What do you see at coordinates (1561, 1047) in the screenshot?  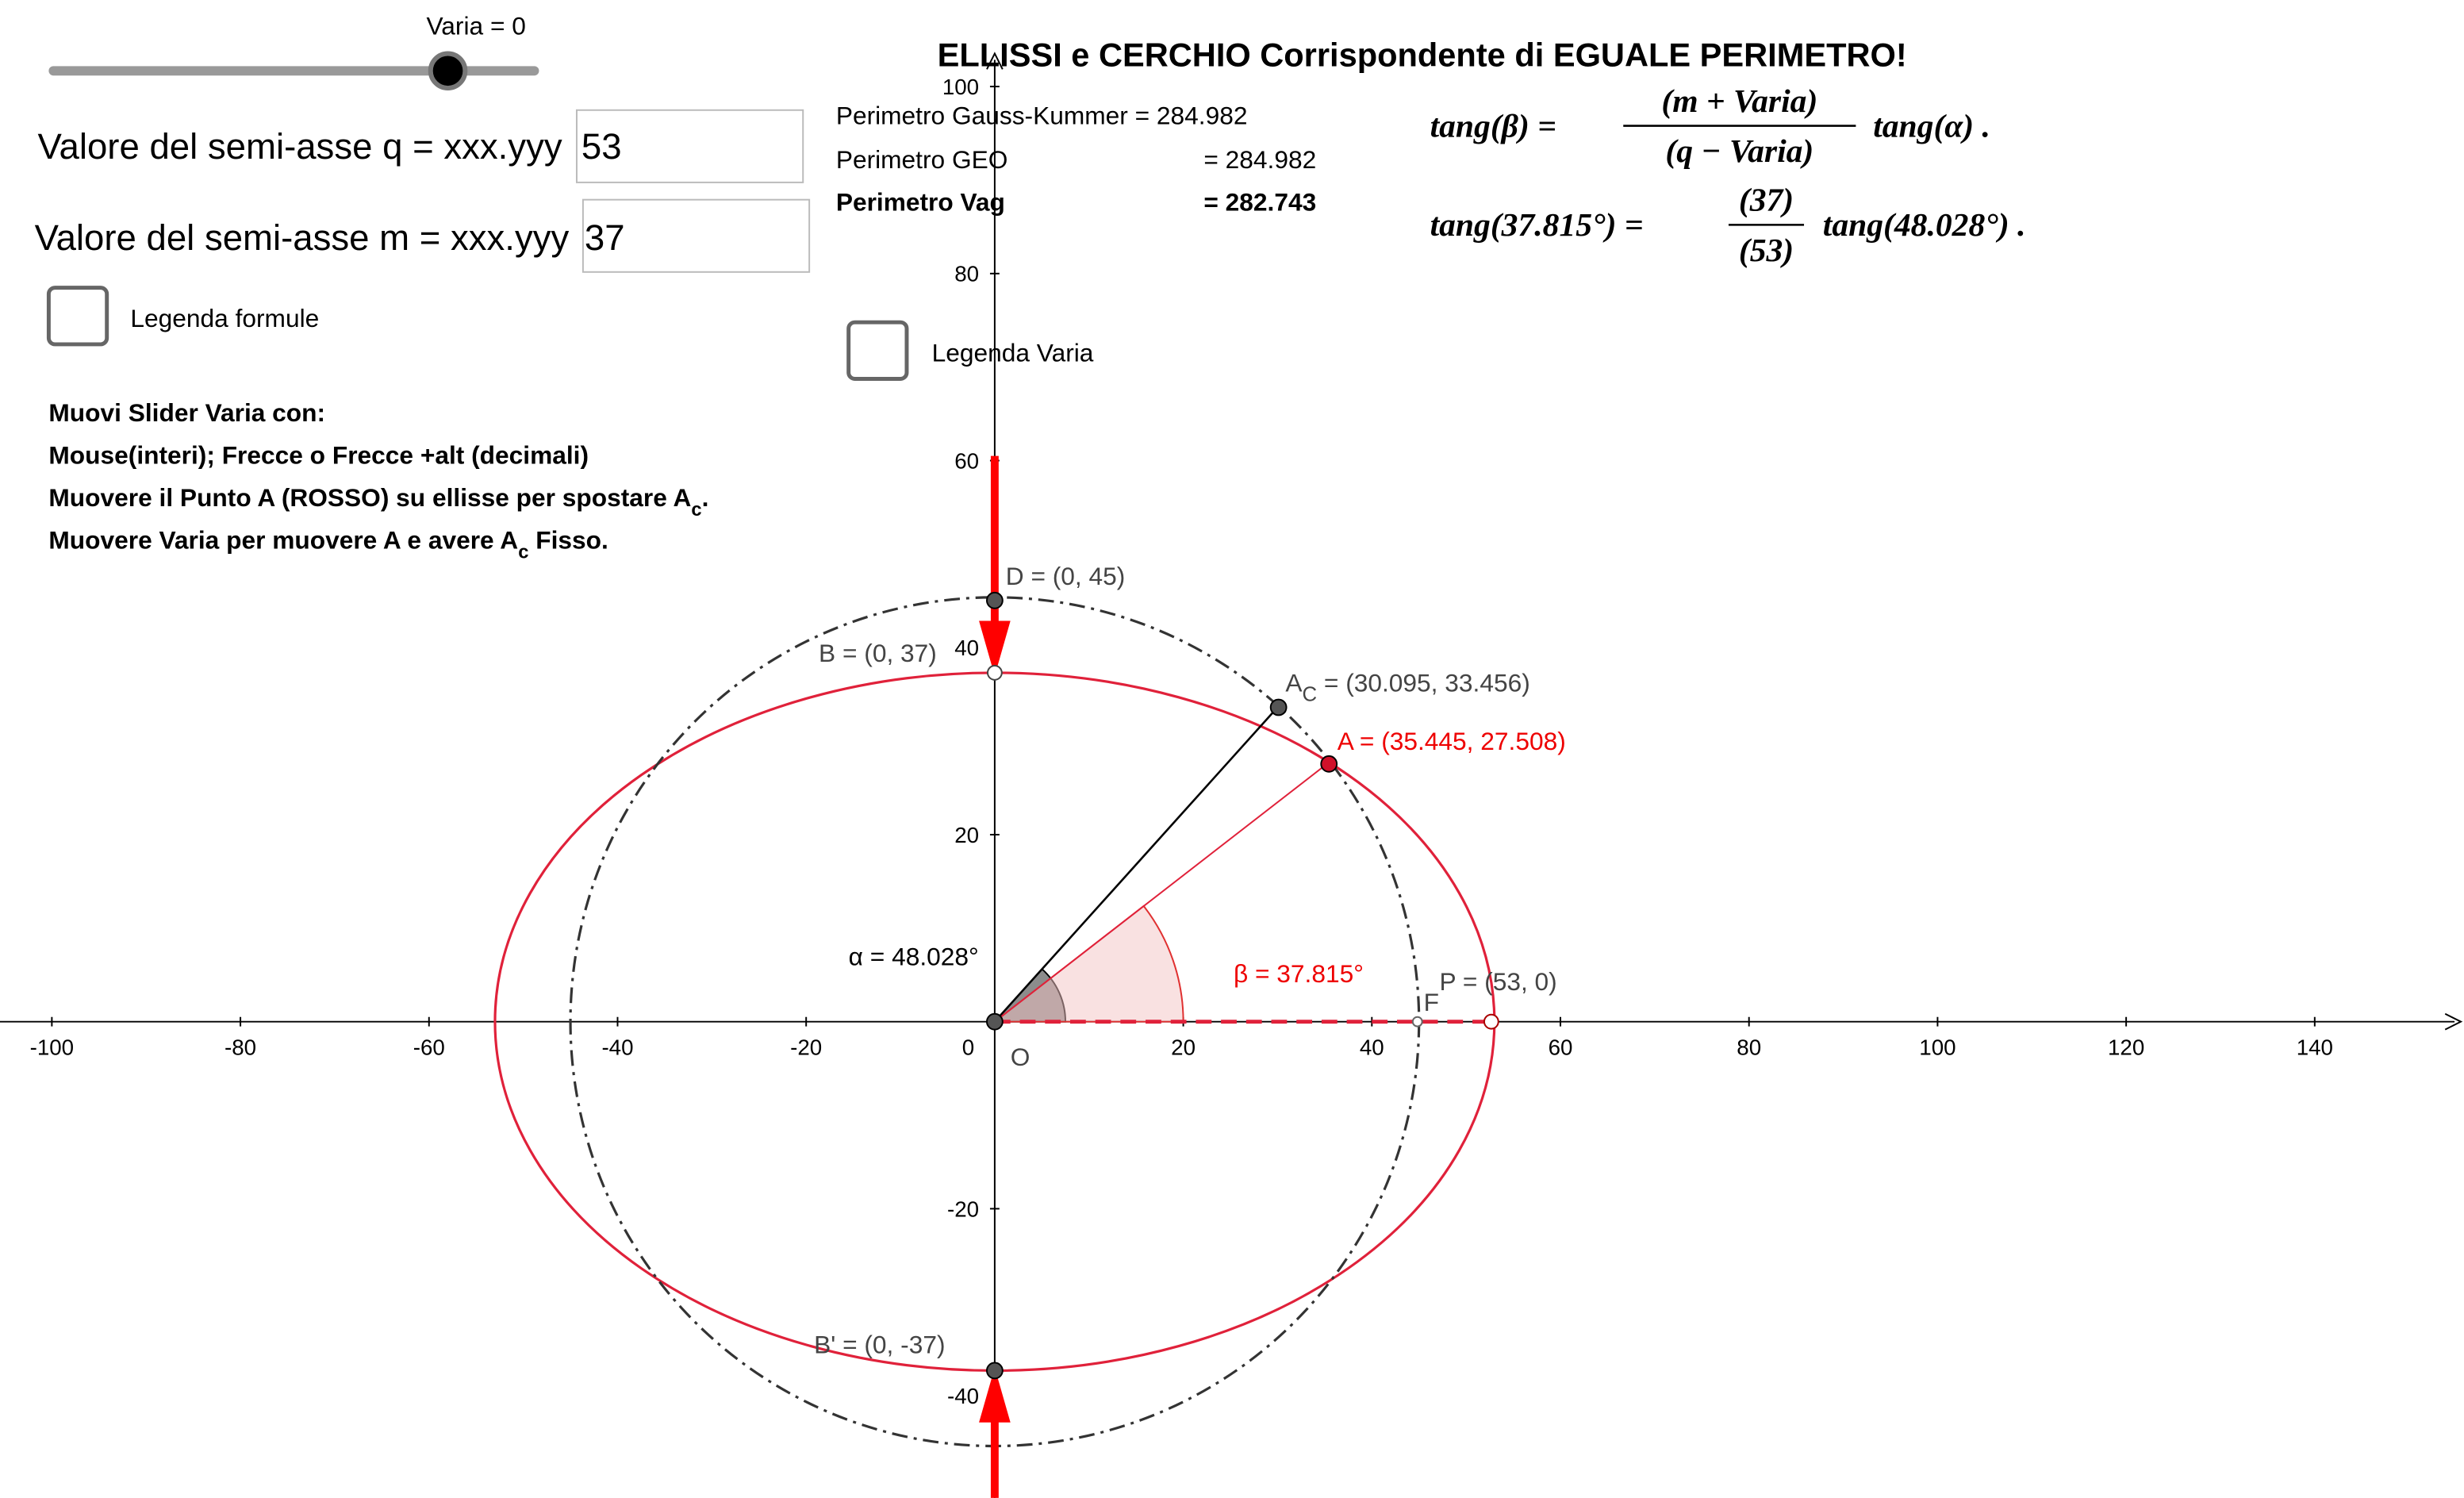 I see `x-tick-label: 60` at bounding box center [1561, 1047].